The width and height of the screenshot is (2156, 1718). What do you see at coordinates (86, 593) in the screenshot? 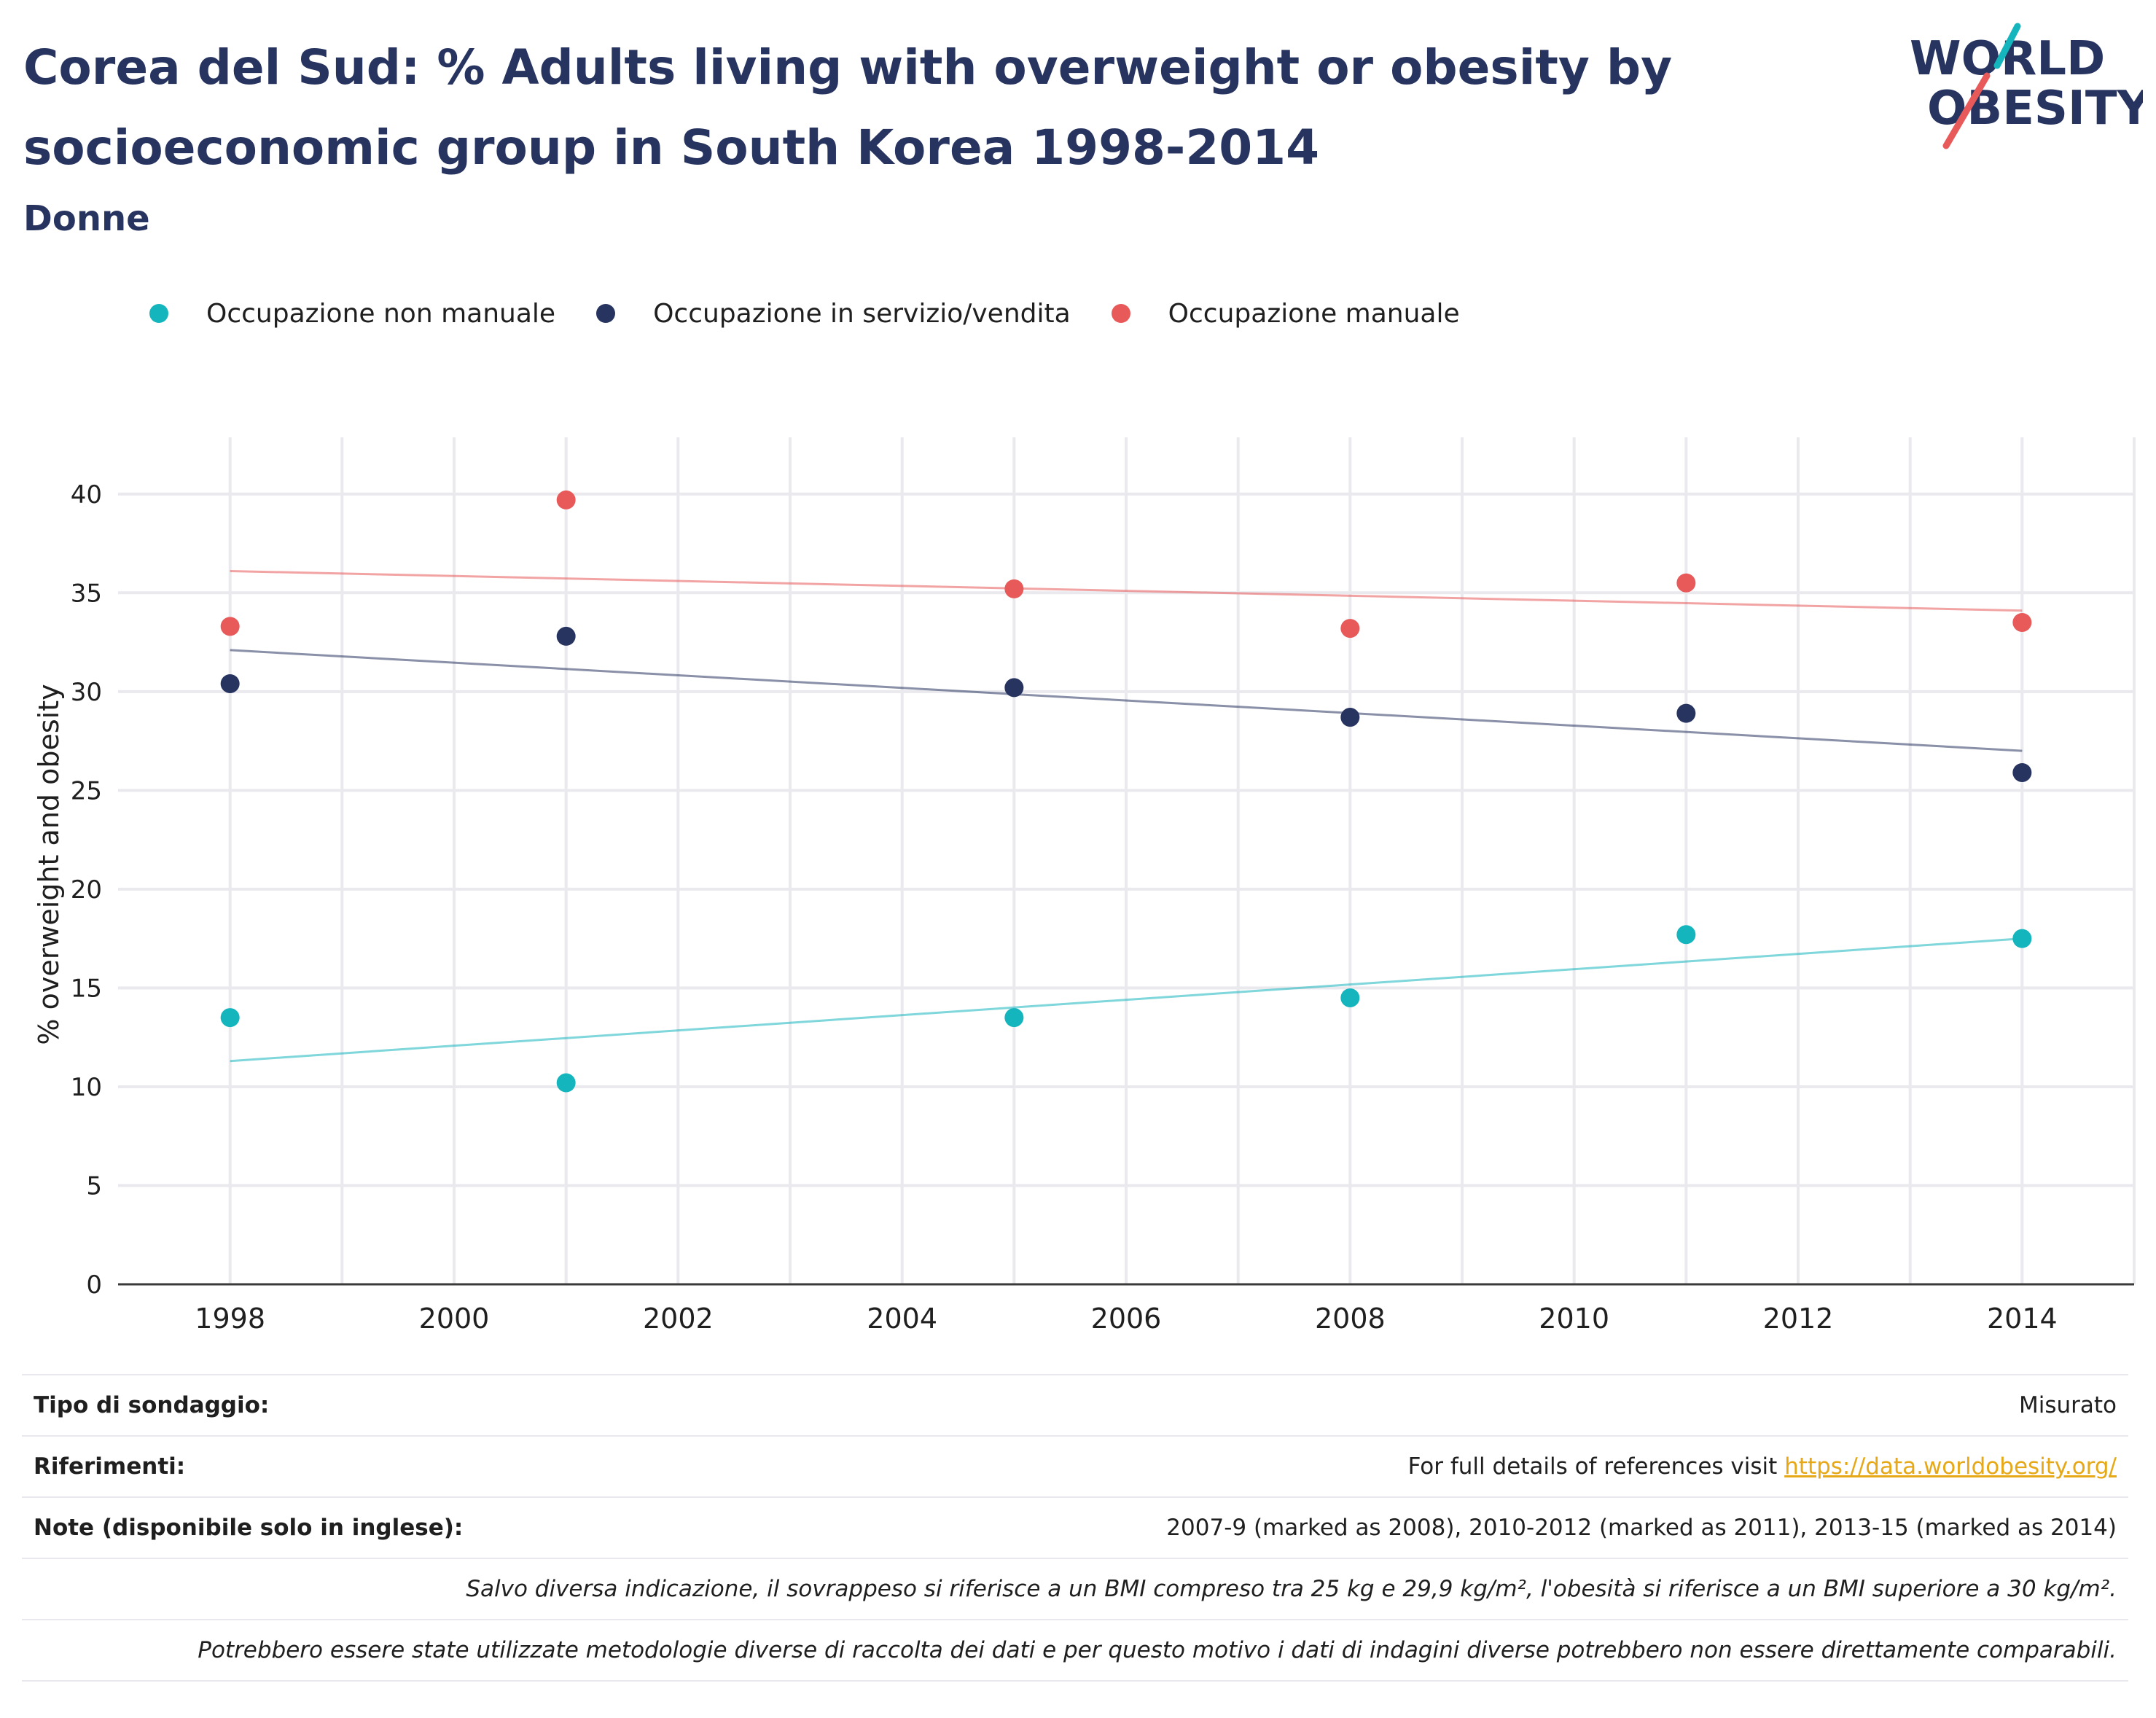
I see `y-tick-label: 35` at bounding box center [86, 593].